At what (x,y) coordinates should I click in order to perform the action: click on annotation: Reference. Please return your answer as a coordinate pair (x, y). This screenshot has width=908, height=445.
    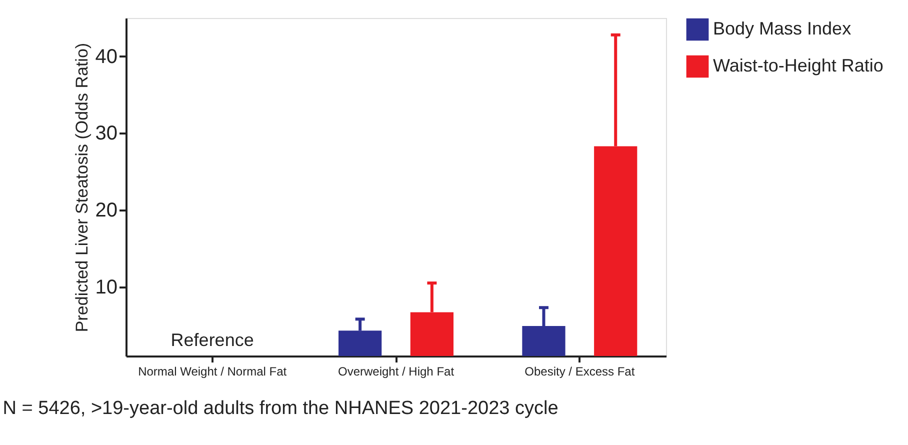
    Looking at the image, I should click on (212, 340).